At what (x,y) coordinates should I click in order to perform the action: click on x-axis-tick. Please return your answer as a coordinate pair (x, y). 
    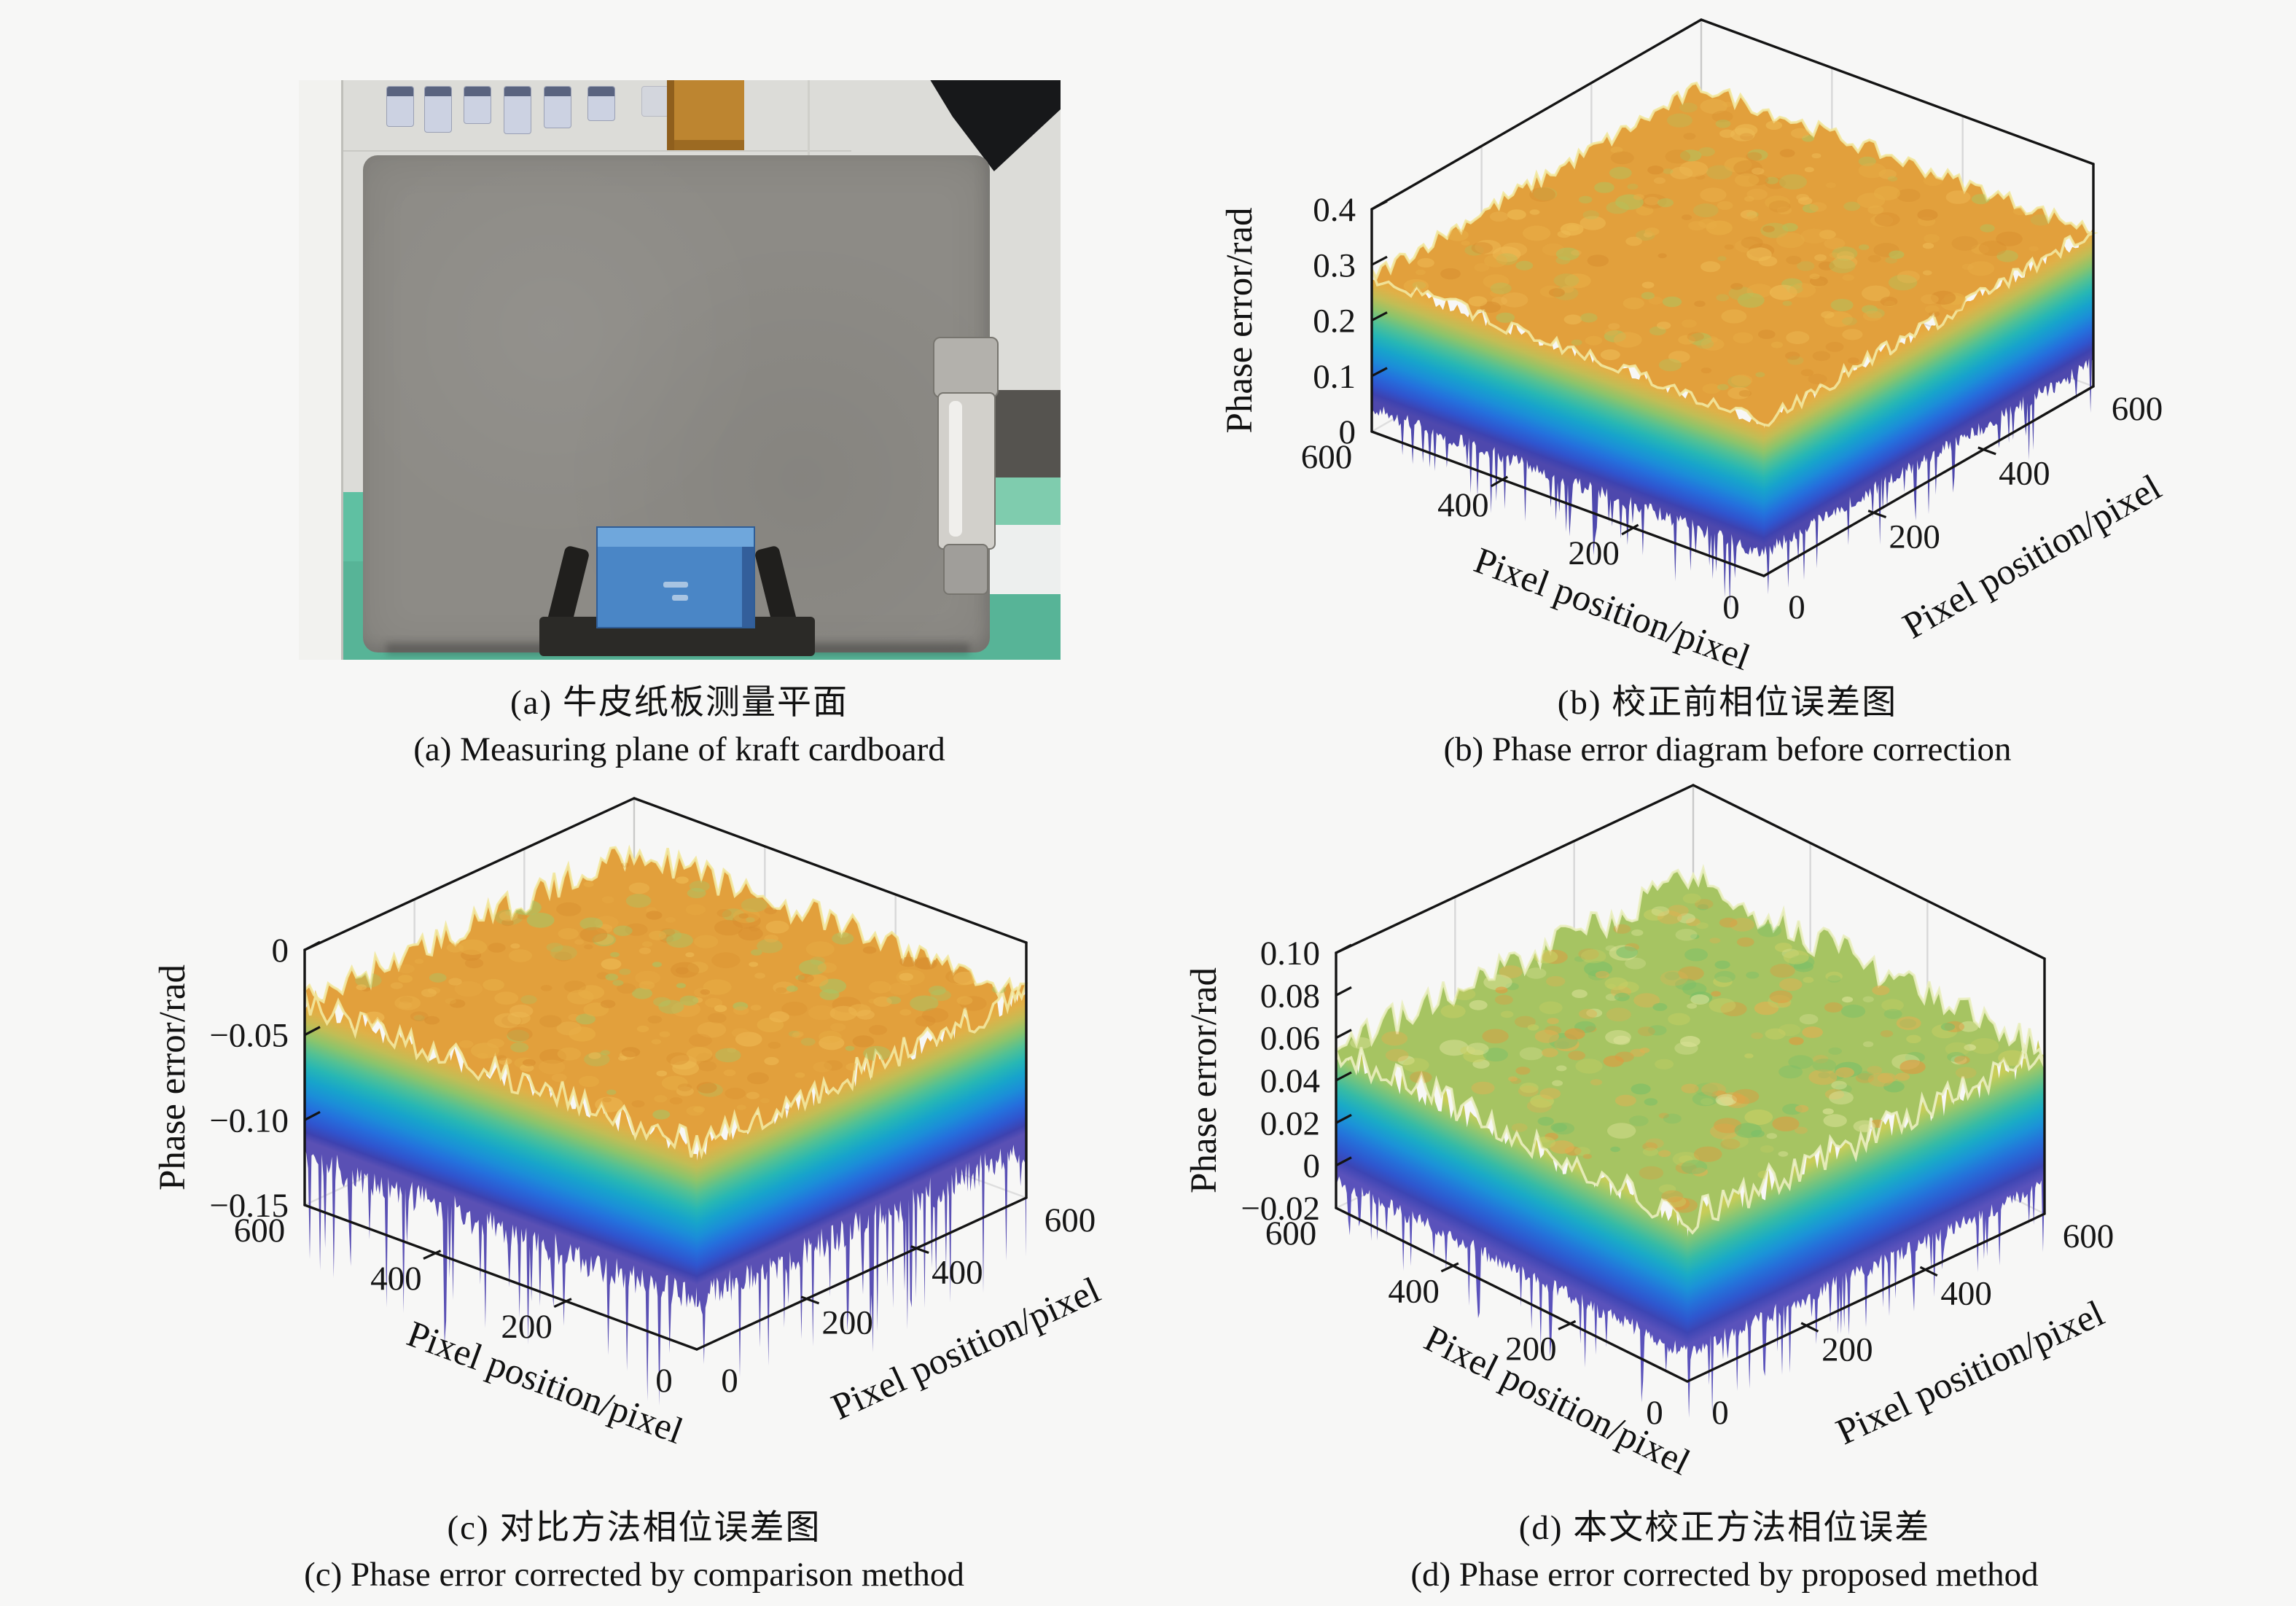
    Looking at the image, I should click on (562, 1303).